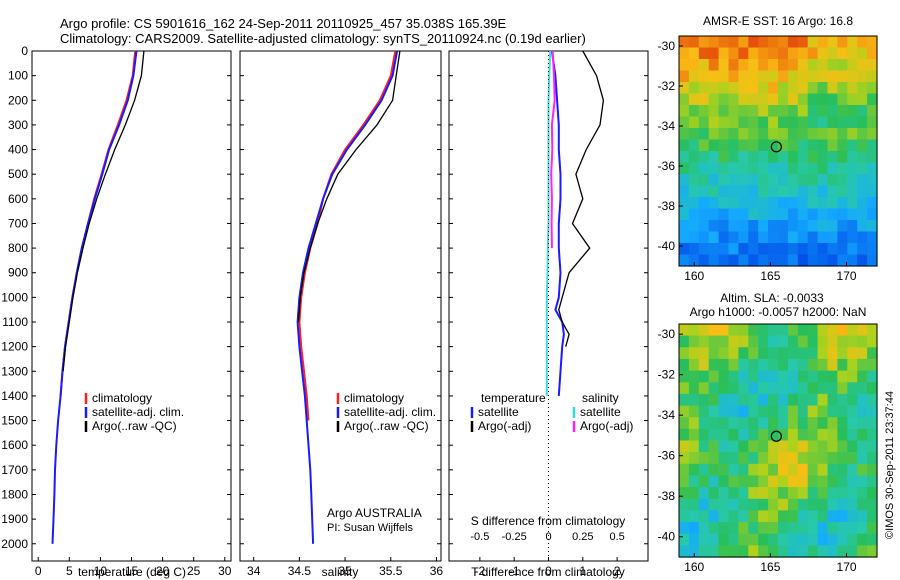  Describe the element at coordinates (14, 494) in the screenshot. I see `depth-tick-label: 1800` at that location.